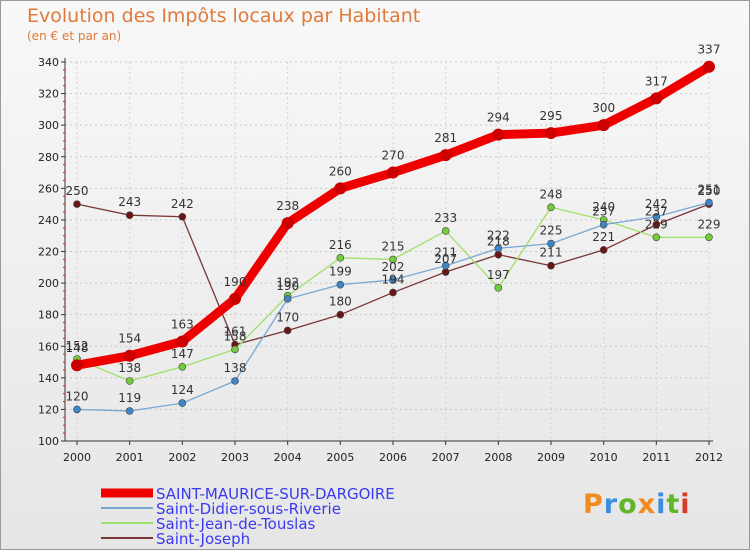  Describe the element at coordinates (48, 378) in the screenshot. I see `y-tick-label: 140` at that location.